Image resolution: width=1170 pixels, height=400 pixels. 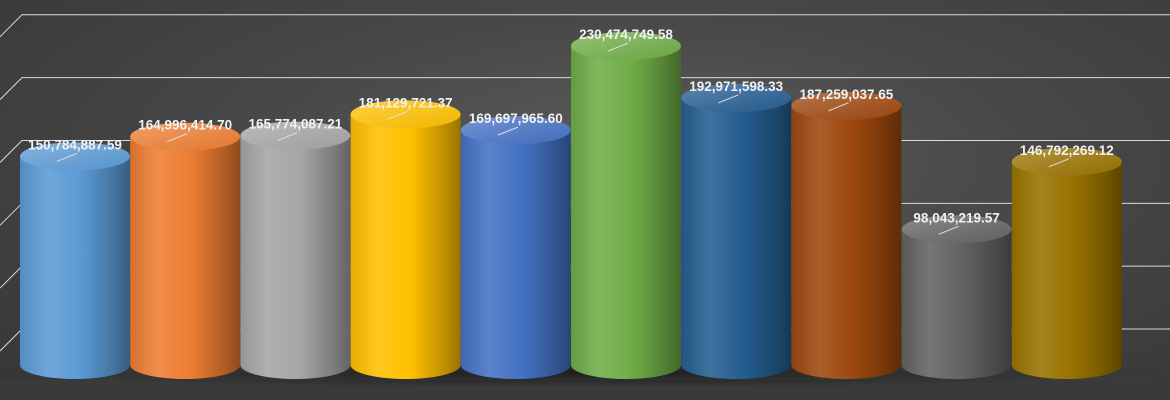 What do you see at coordinates (295, 124) in the screenshot?
I see `data-label-3: 165,774,087.21` at bounding box center [295, 124].